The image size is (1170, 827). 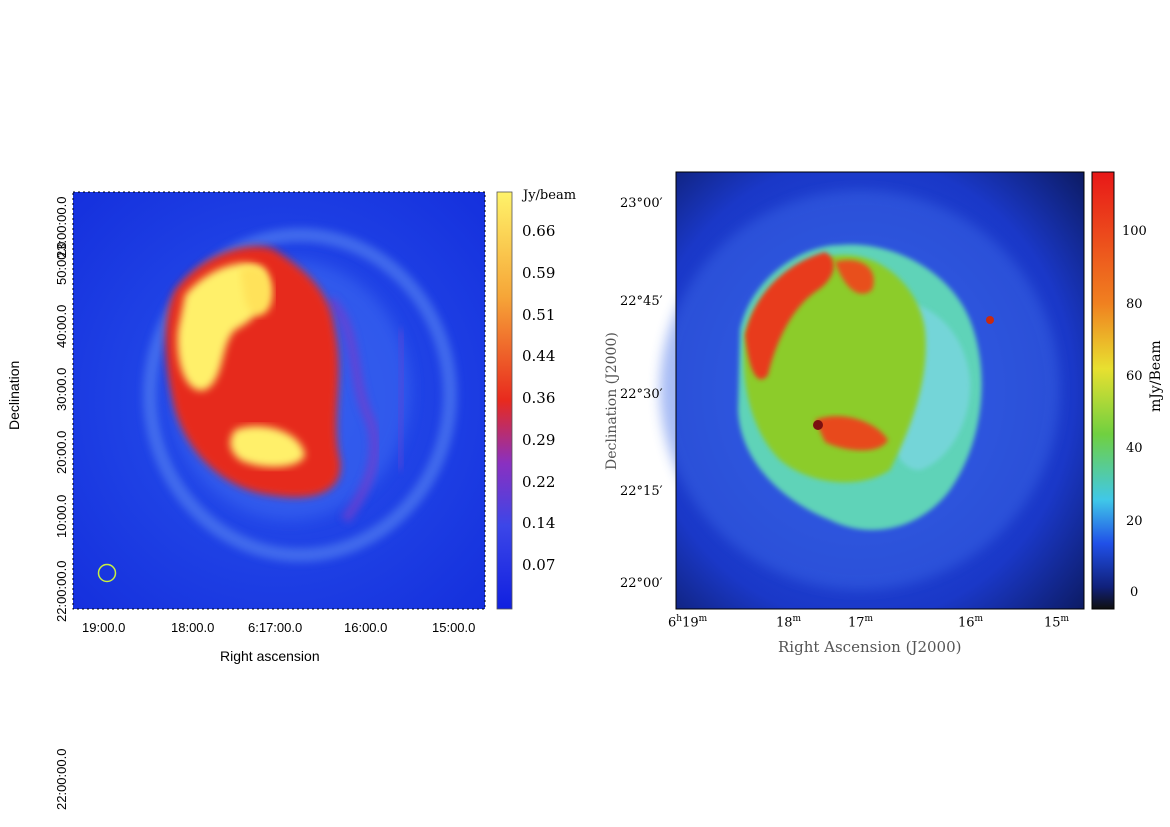 I want to click on left-colorbar-tick: 0.29, so click(x=539, y=440).